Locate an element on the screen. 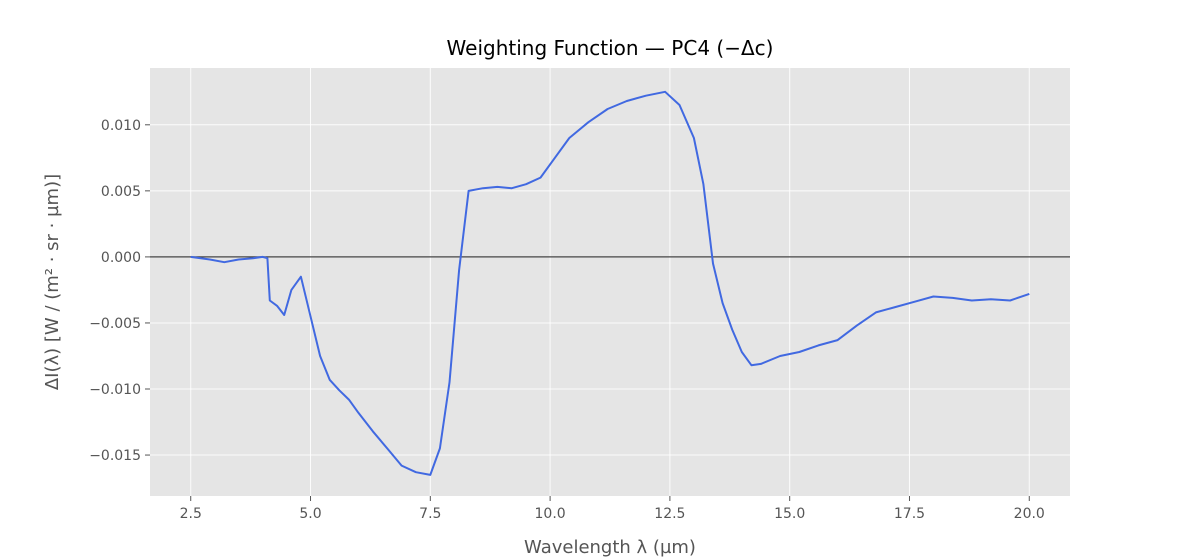 This screenshot has height=560, width=1190. x-tick-label: 2.5 is located at coordinates (191, 514).